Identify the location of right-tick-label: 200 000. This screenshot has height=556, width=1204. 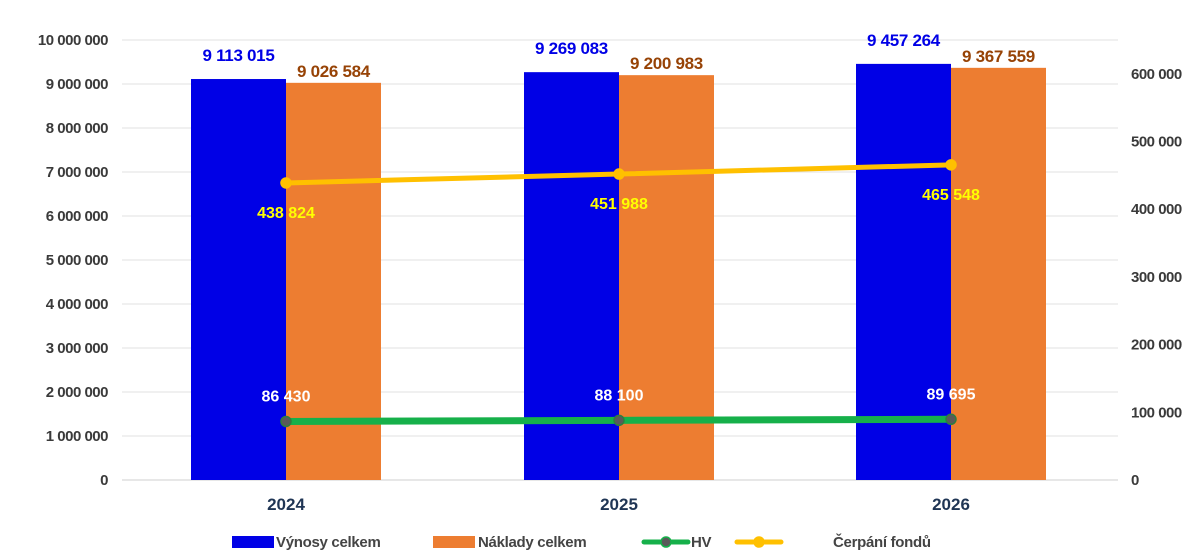
(1156, 345).